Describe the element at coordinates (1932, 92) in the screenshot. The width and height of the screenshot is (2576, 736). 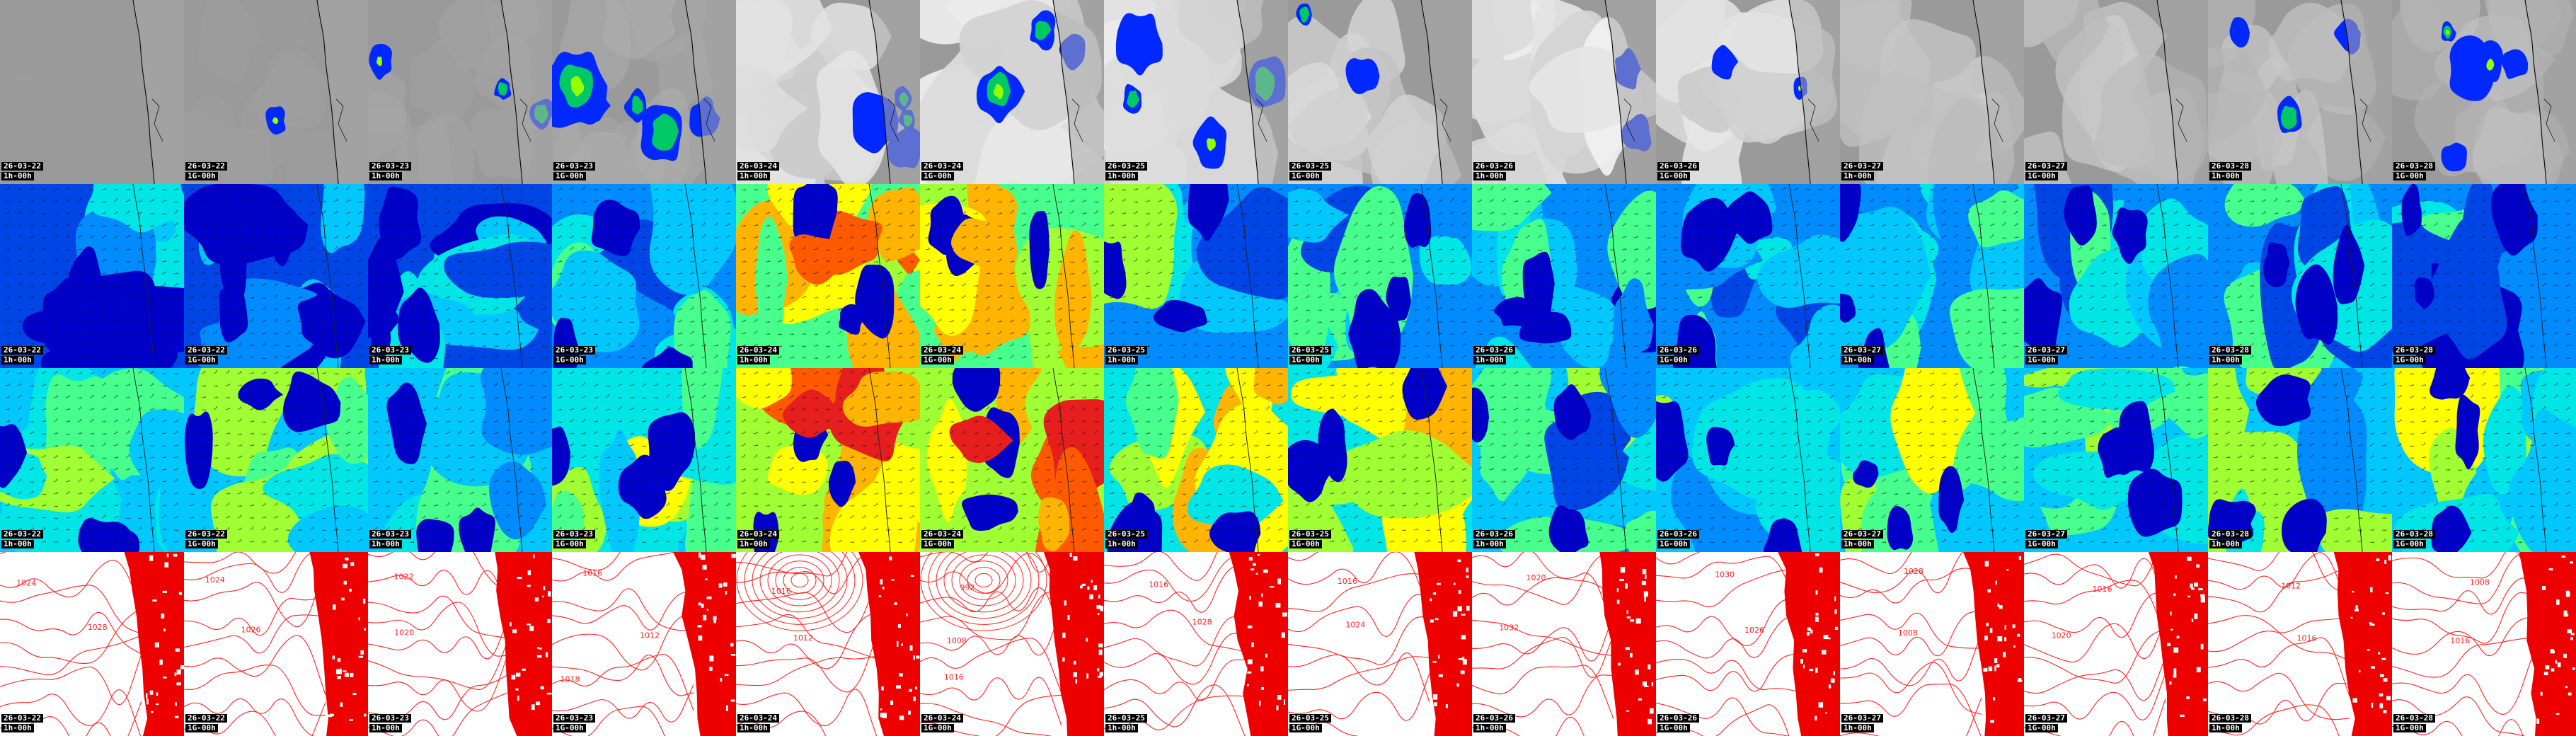
I see `map-panel-clouds-precipitation: 26-03-27 1h-00h` at that location.